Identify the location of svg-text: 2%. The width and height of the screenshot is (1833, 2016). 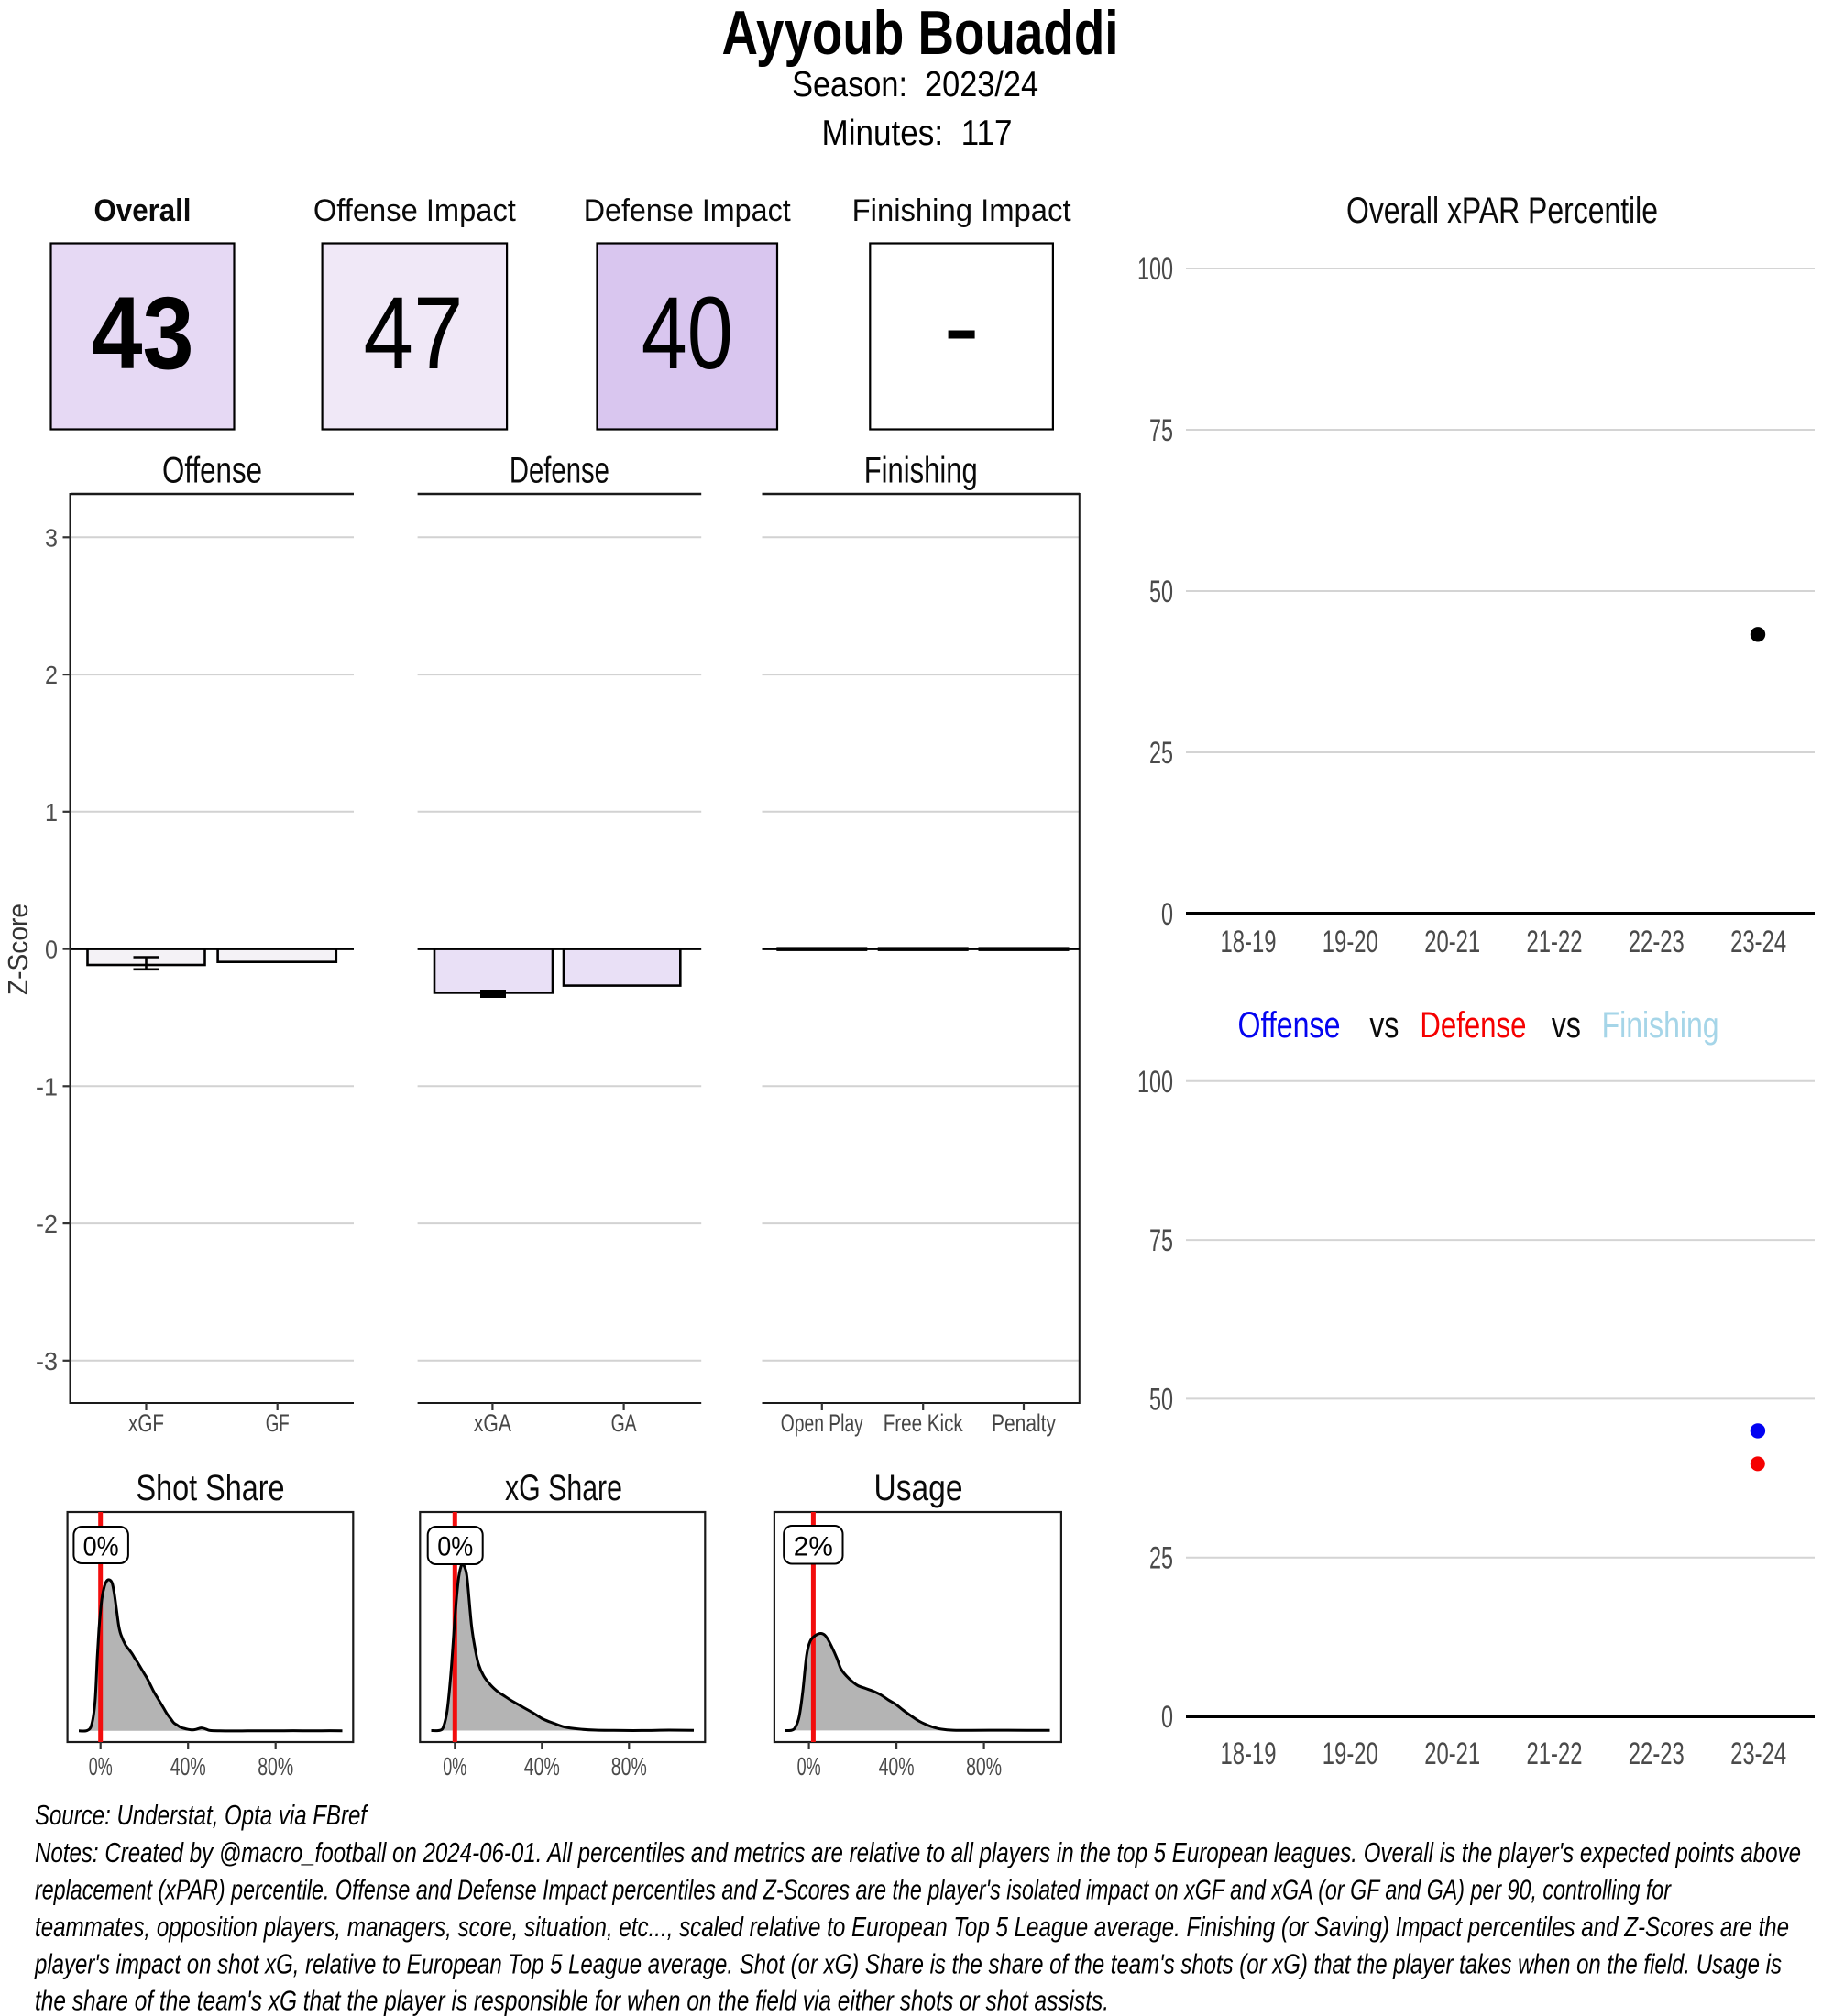
(813, 1547).